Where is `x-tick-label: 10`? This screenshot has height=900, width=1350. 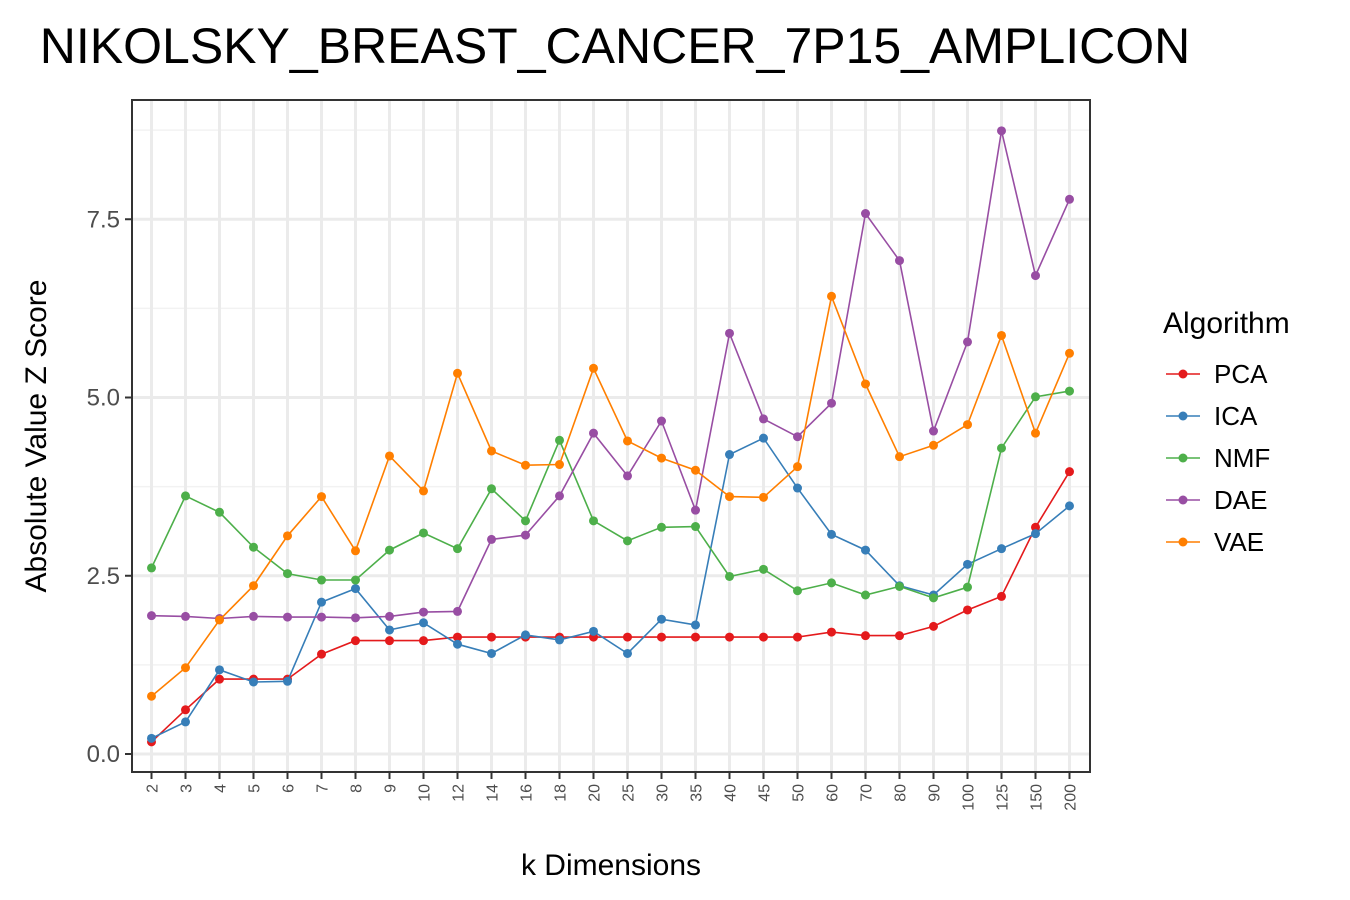
x-tick-label: 10 is located at coordinates (425, 793).